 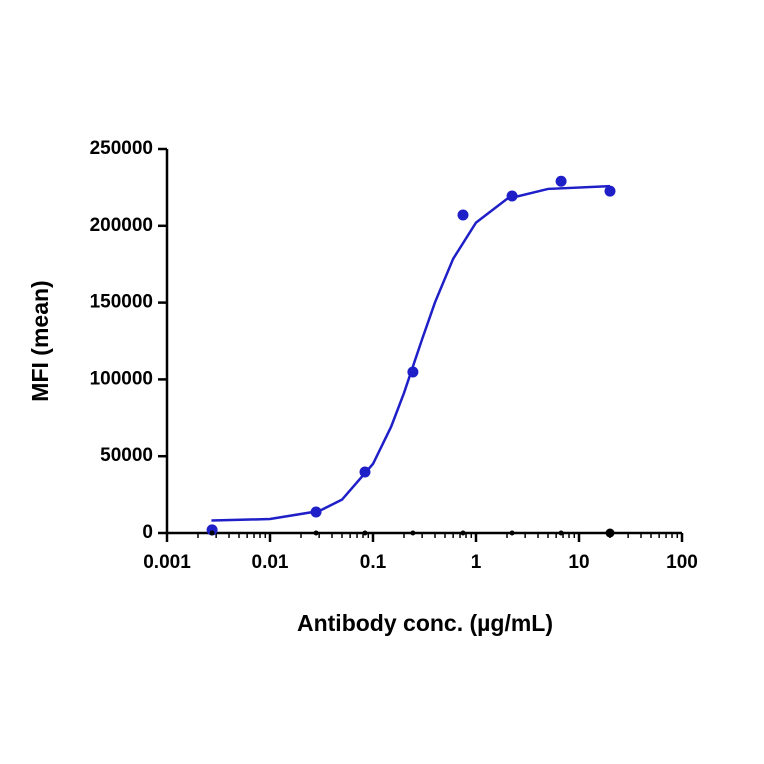 I want to click on x-tick-label: 1, so click(x=476, y=562).